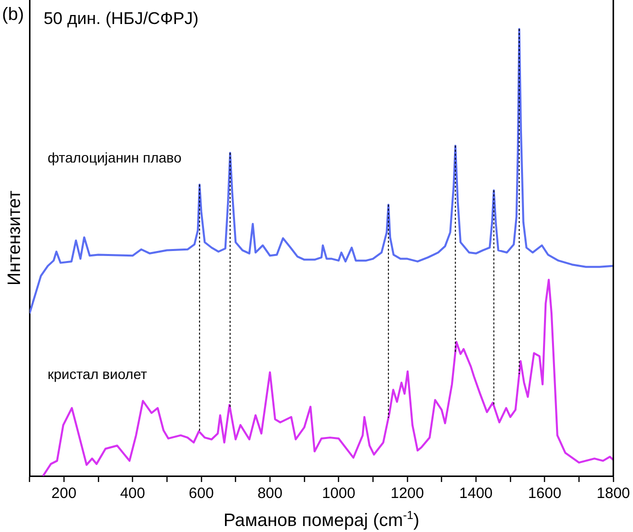 This screenshot has width=633, height=532. Describe the element at coordinates (545, 493) in the screenshot. I see `x-tick-label: 1600` at that location.